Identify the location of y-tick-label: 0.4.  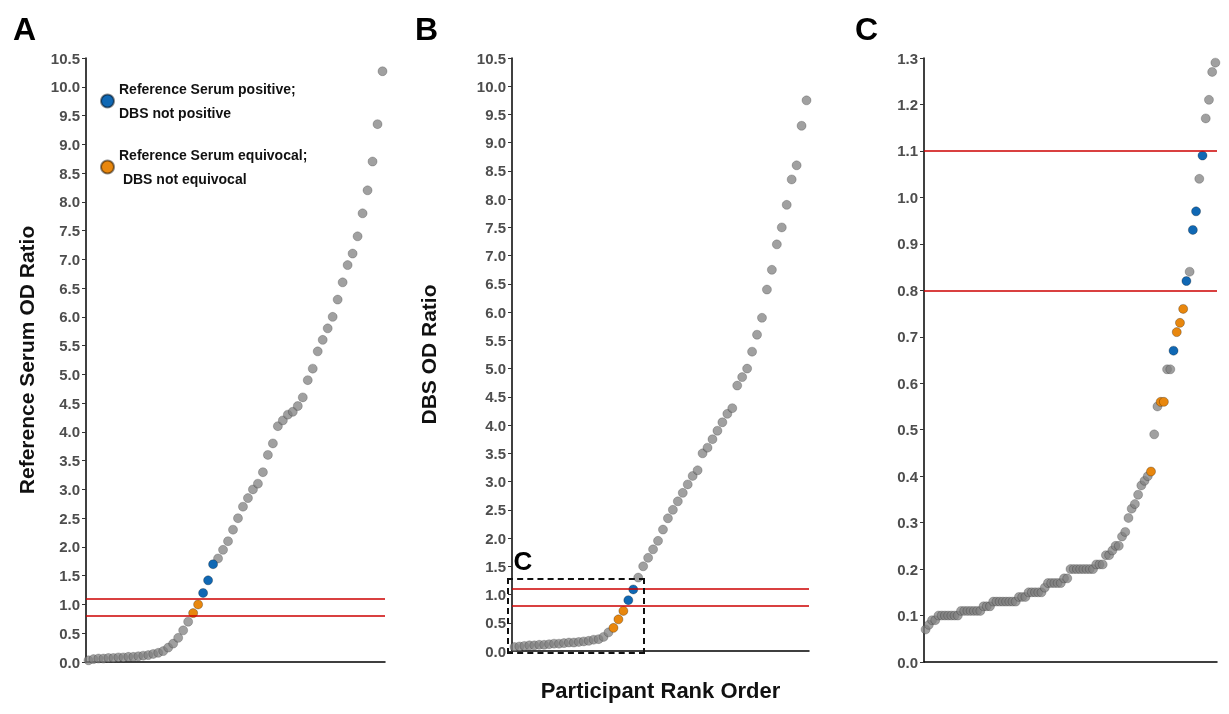
(908, 476).